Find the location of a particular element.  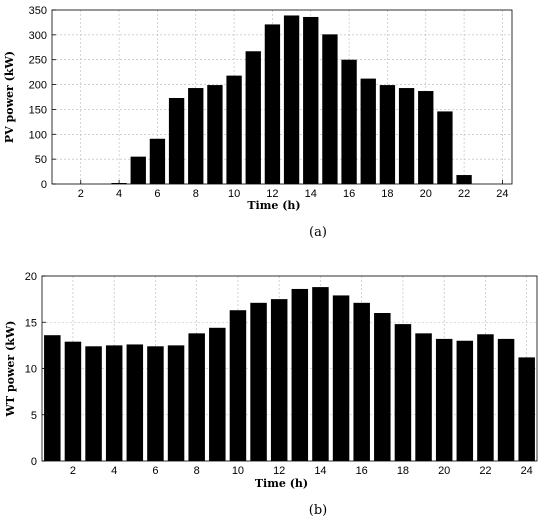

y-tick-label: 5 is located at coordinates (34, 416).